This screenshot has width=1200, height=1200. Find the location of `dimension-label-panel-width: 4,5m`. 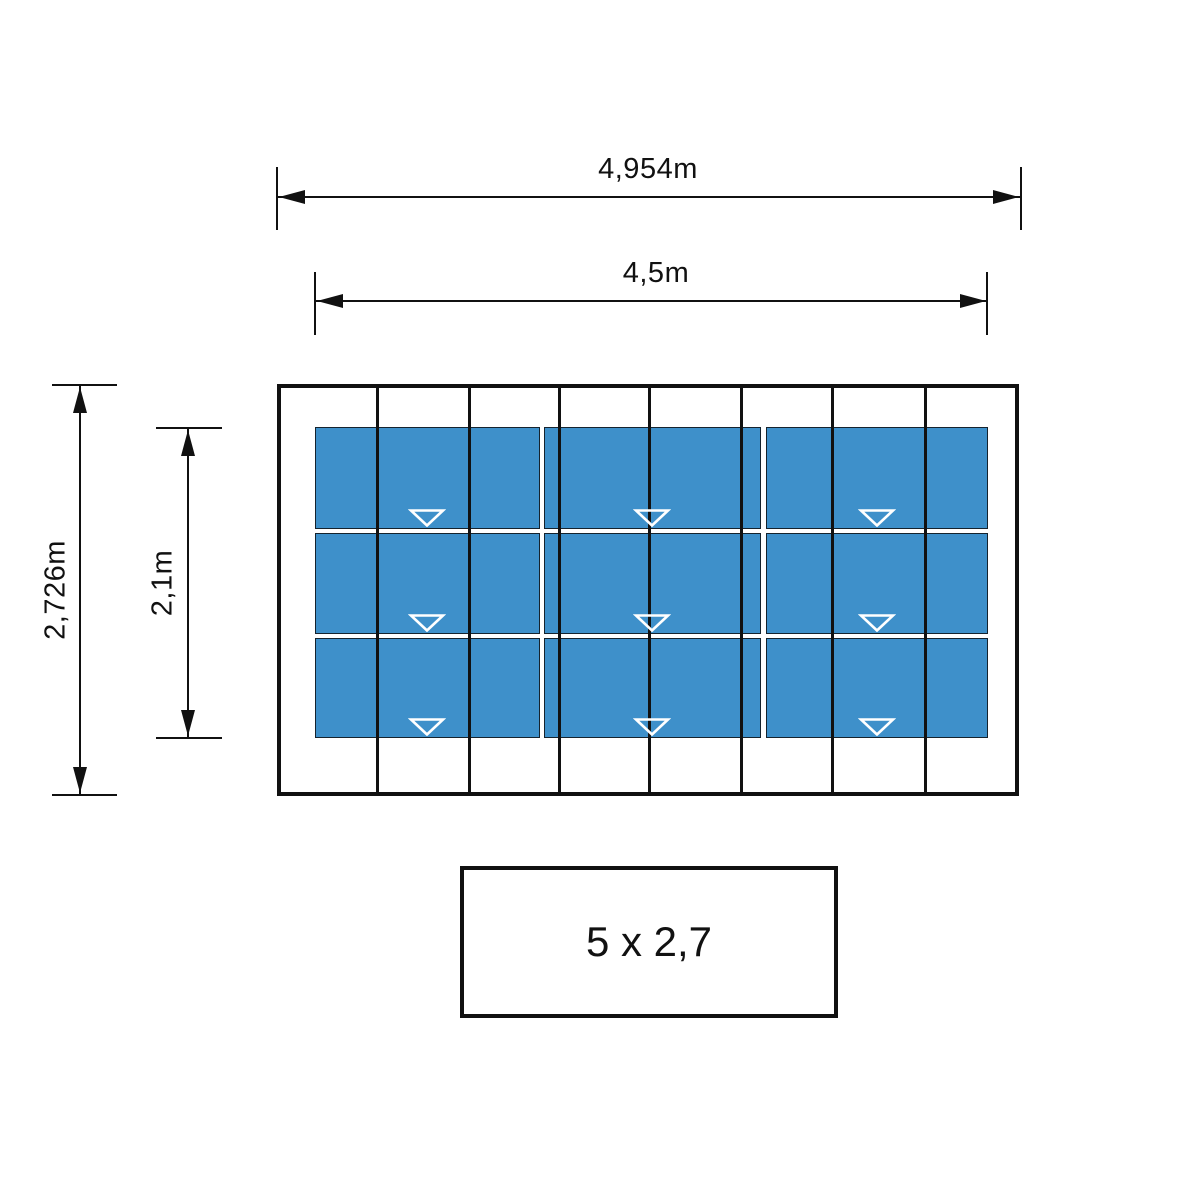

dimension-label-panel-width: 4,5m is located at coordinates (656, 273).